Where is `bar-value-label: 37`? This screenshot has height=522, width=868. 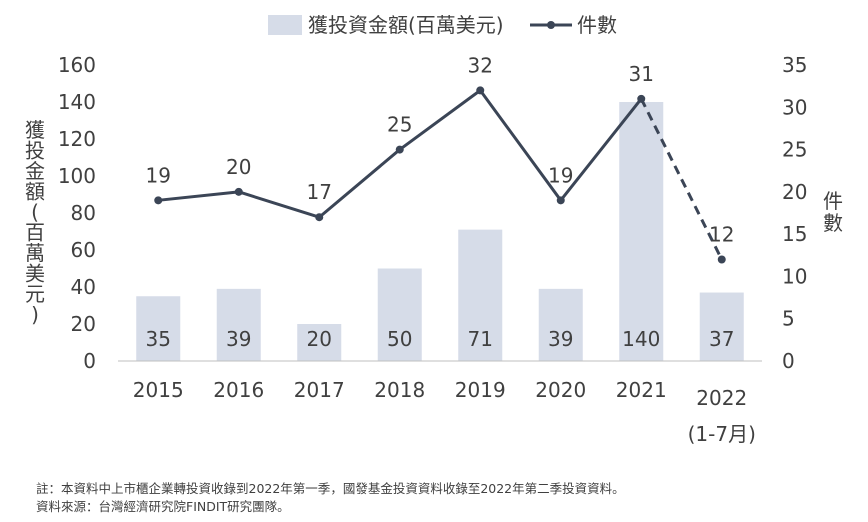
bar-value-label: 37 is located at coordinates (721, 339).